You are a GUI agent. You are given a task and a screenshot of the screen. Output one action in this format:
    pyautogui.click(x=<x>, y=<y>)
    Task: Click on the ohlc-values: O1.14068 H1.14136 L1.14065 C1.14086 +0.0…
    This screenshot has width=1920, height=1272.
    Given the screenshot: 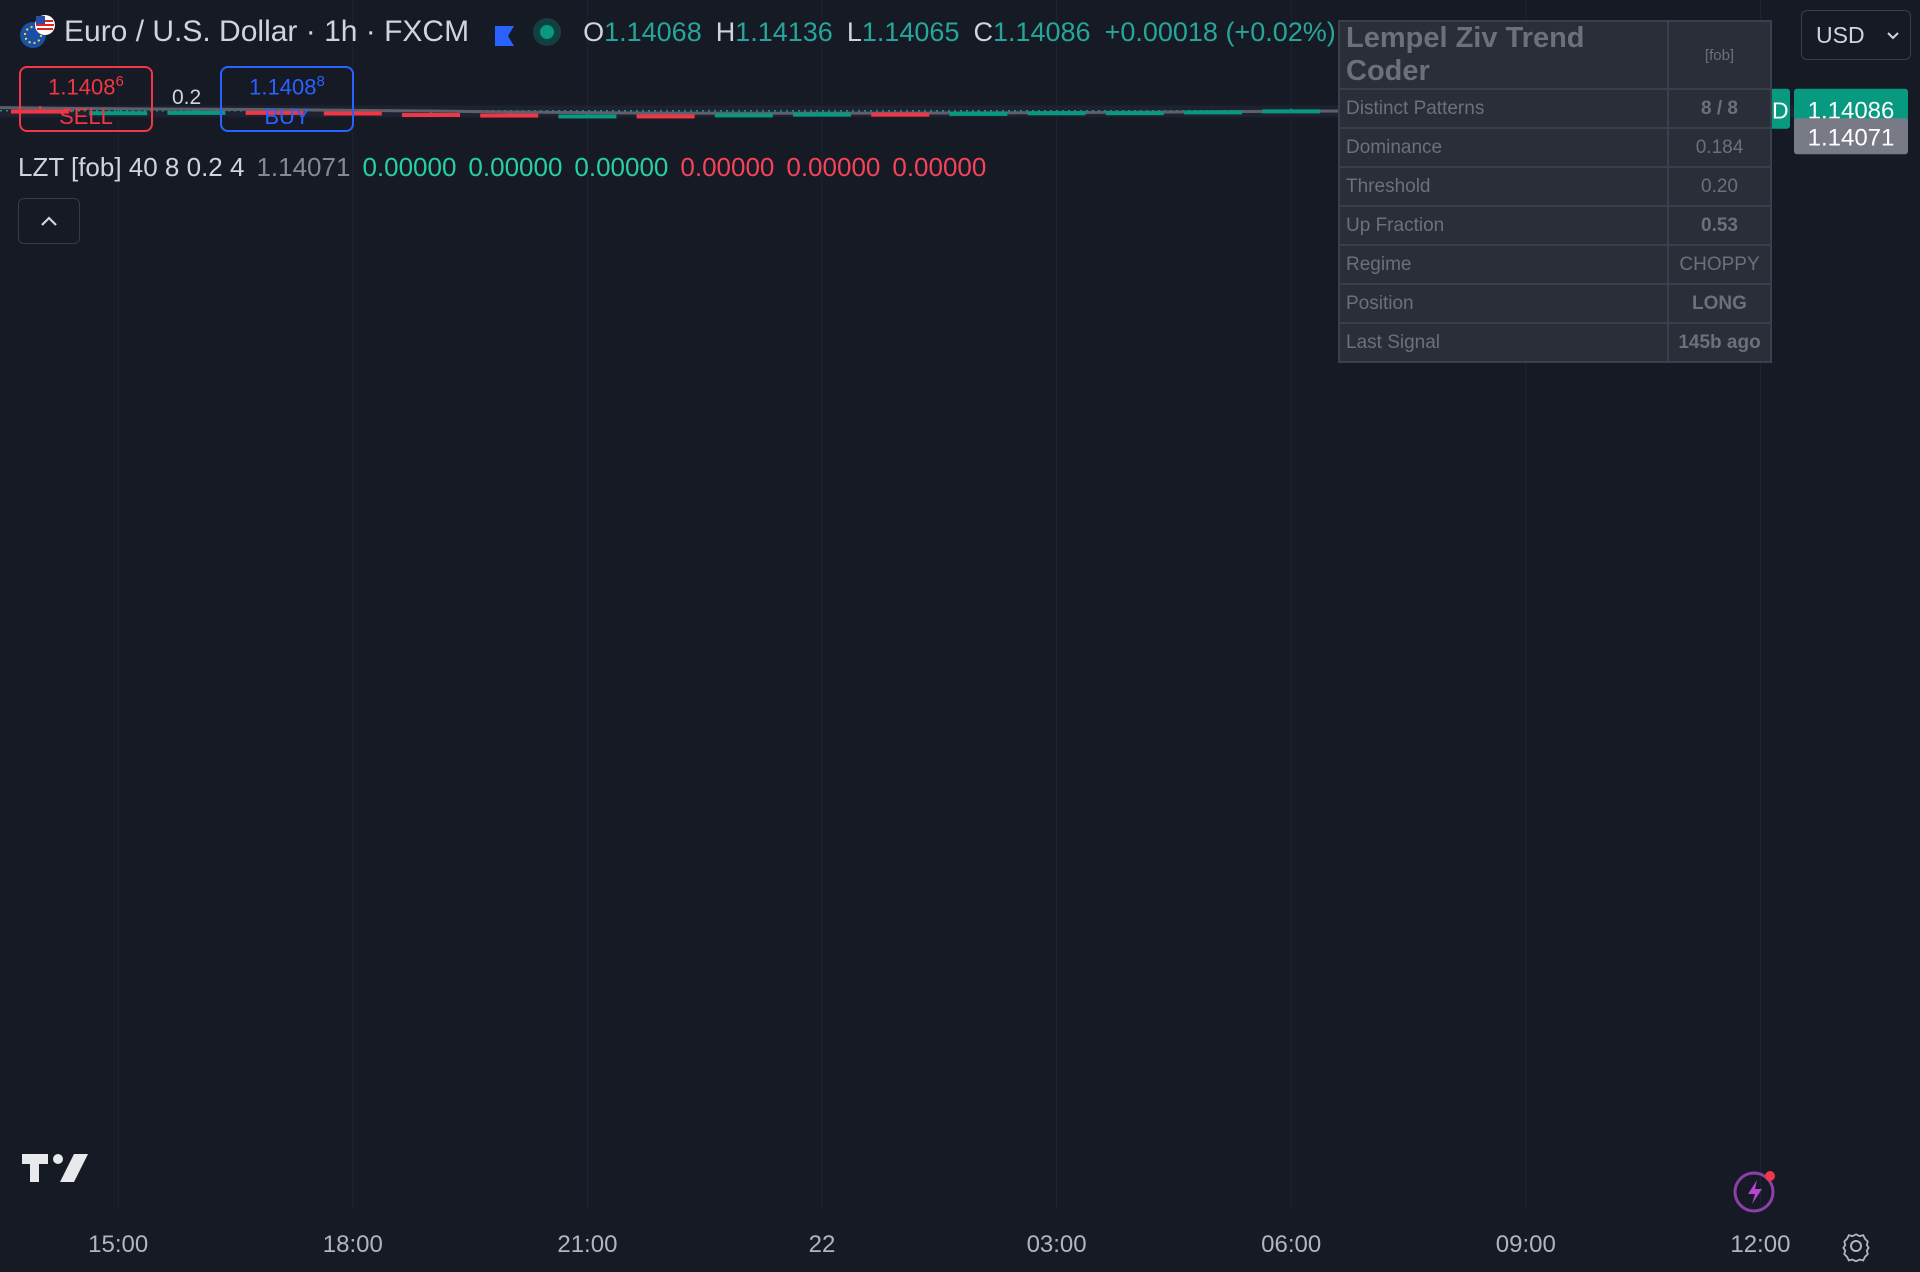 What is the action you would take?
    pyautogui.click(x=959, y=32)
    